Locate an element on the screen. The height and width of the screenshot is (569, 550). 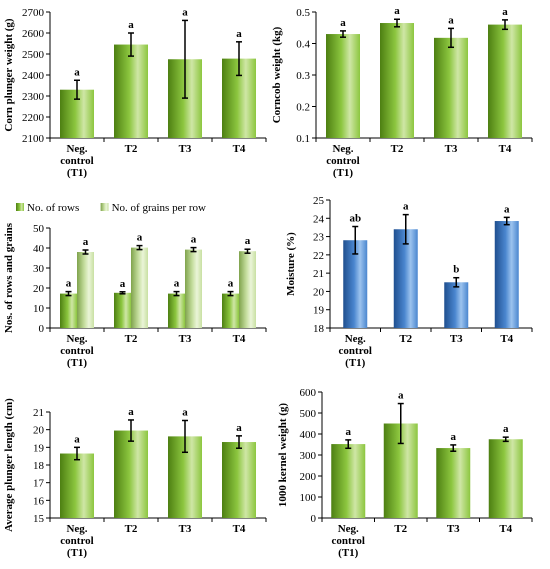
y-tick-label: 15 is located at coordinates (39, 519).